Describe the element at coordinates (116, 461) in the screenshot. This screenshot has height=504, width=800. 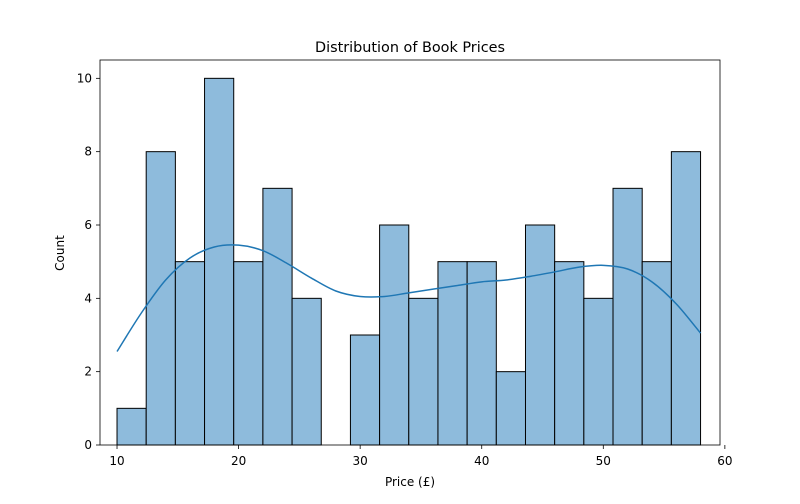
I see `x-tick-label: 10` at that location.